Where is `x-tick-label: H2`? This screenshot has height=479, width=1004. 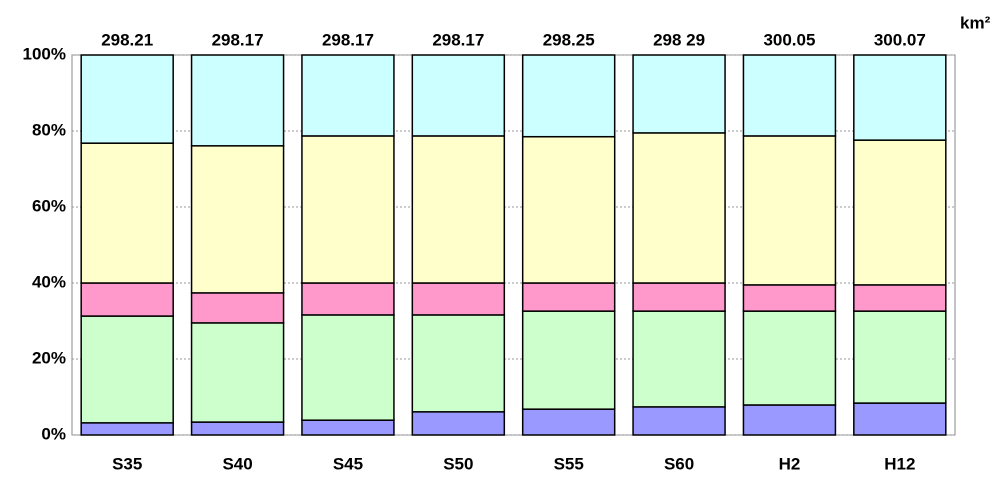 x-tick-label: H2 is located at coordinates (790, 463).